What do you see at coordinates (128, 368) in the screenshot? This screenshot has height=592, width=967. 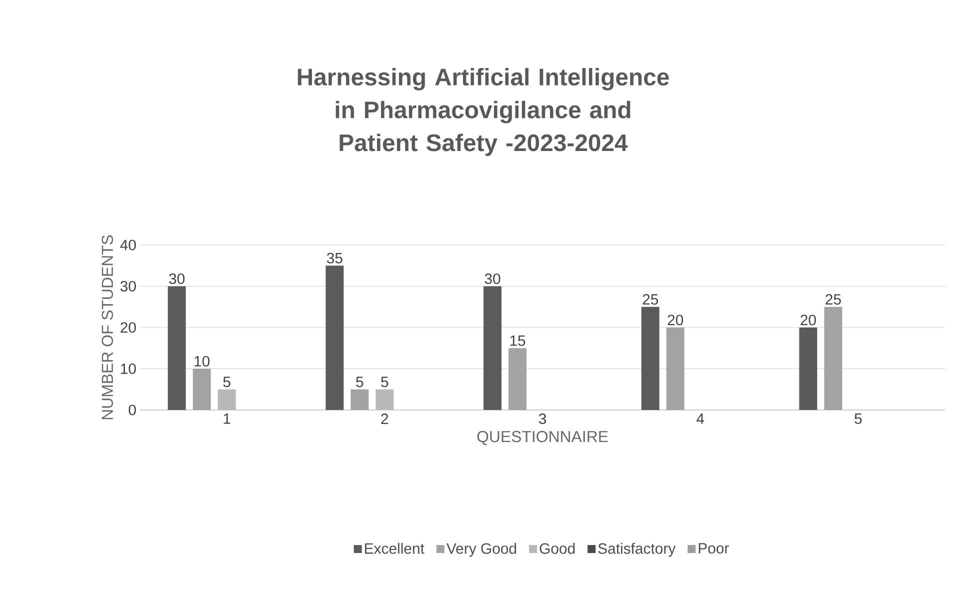 I see `y-tick-label: 10` at bounding box center [128, 368].